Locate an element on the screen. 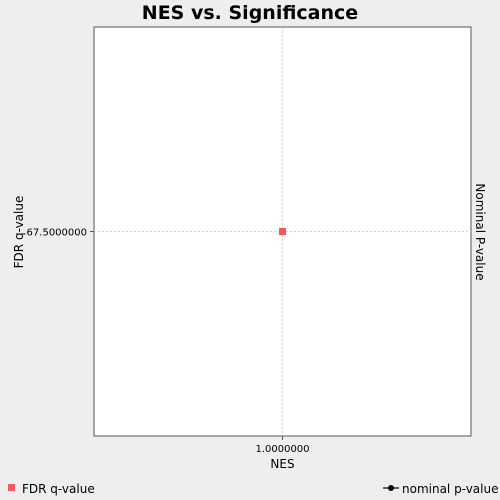 The height and width of the screenshot is (500, 500). legend: FDR q-value nominal p-value is located at coordinates (253, 489).